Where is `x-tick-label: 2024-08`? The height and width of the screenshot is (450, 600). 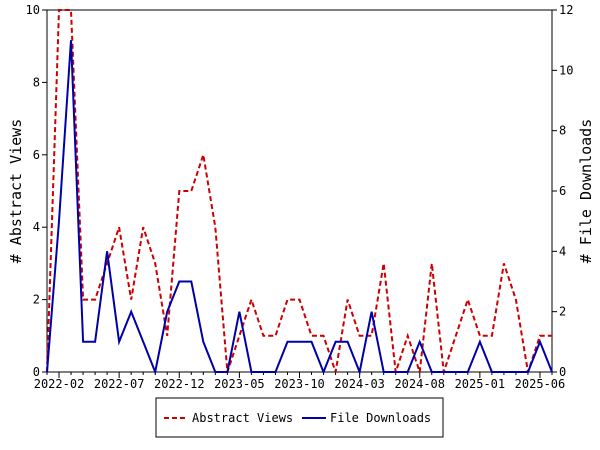 x-tick-label: 2024-08 is located at coordinates (419, 384).